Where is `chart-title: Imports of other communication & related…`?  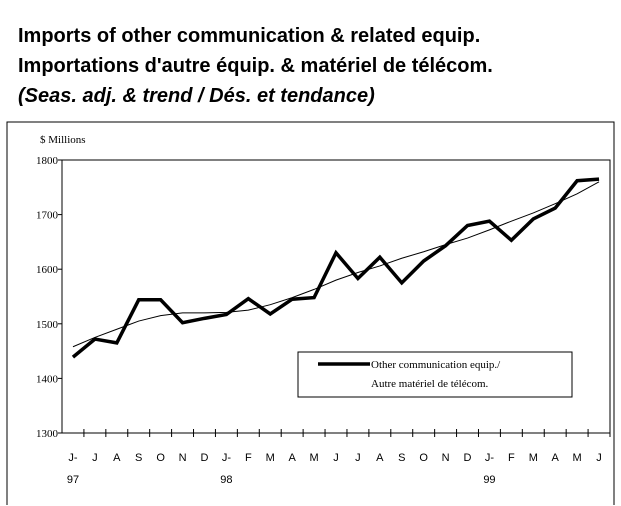
chart-title: Imports of other communication & related… is located at coordinates (249, 36).